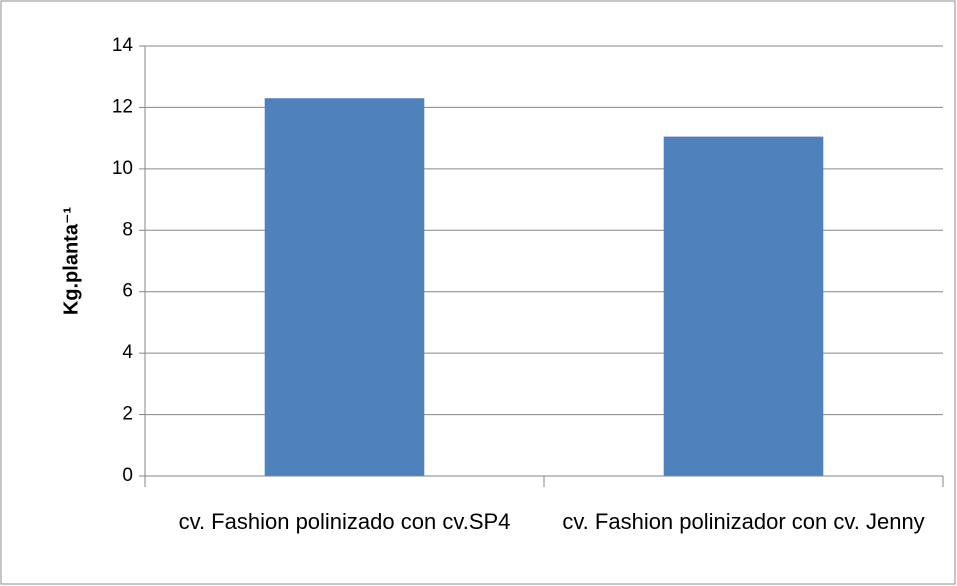  What do you see at coordinates (743, 521) in the screenshot?
I see `x-tick-label: cv. Fashion polinizador con cv. Jenny` at bounding box center [743, 521].